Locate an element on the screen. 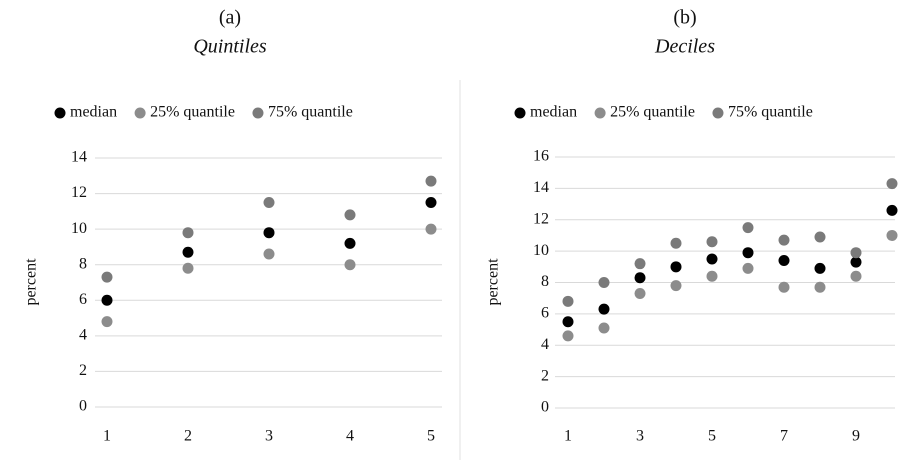  x-tick-label: 2 is located at coordinates (188, 436).